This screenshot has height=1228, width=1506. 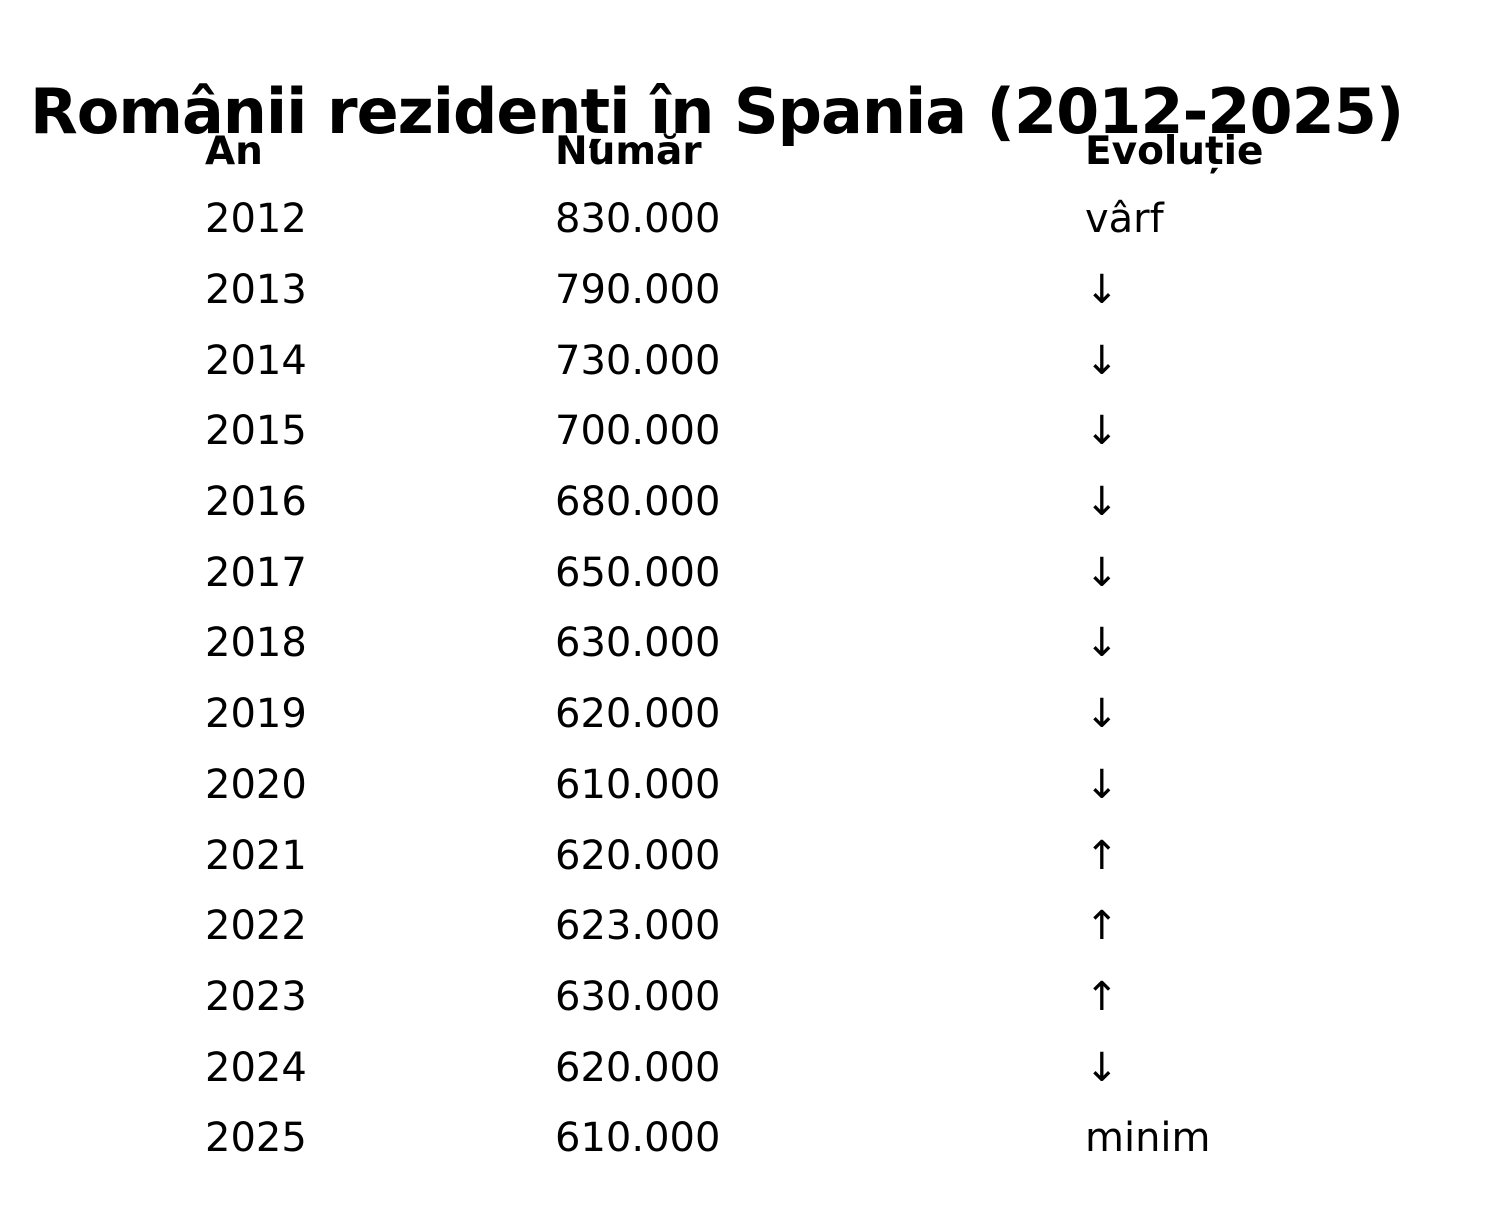 I want to click on table-row: 2014 730.000 ↓, so click(x=835, y=360).